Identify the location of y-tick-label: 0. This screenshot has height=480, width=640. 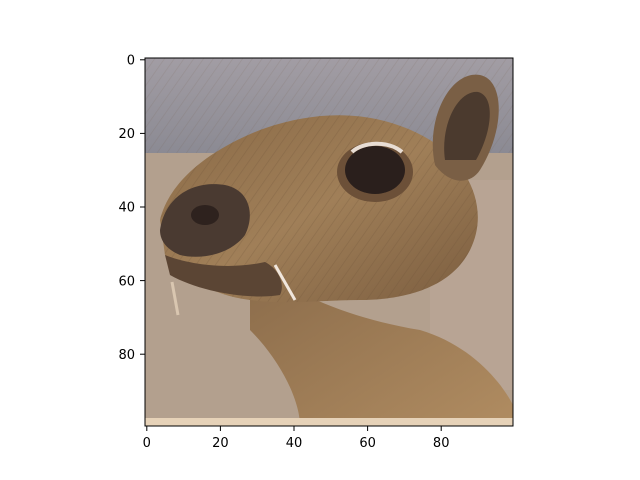
(131, 61).